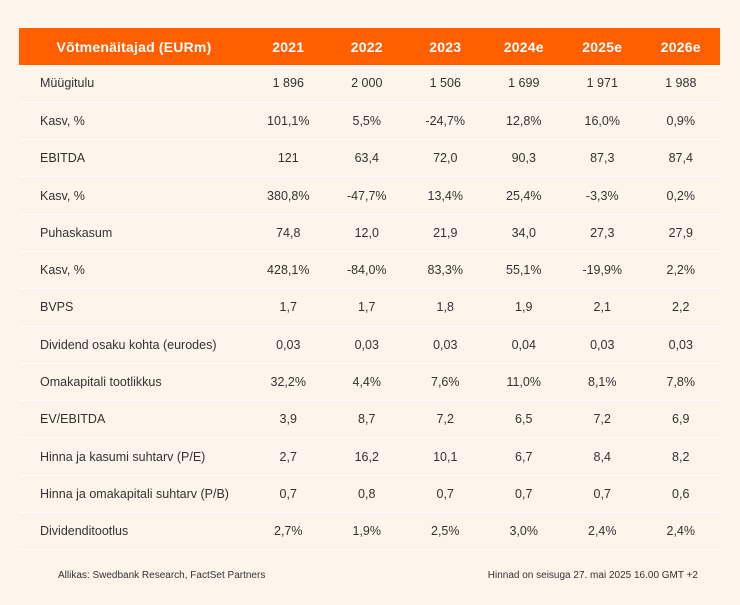 This screenshot has height=605, width=740. Describe the element at coordinates (523, 46) in the screenshot. I see `header-year-cell: 2024e` at that location.